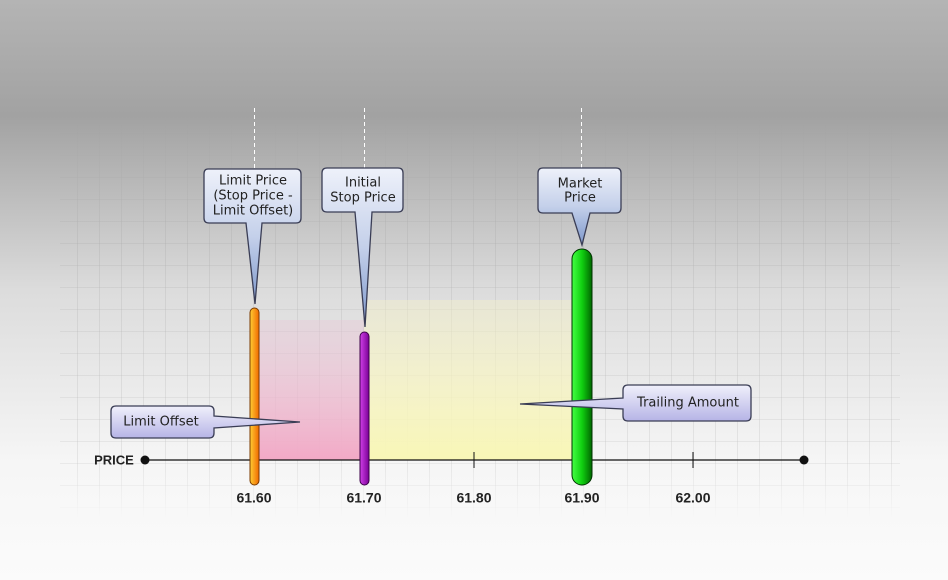 This screenshot has height=580, width=948. I want to click on limit-price-bar, so click(254, 396).